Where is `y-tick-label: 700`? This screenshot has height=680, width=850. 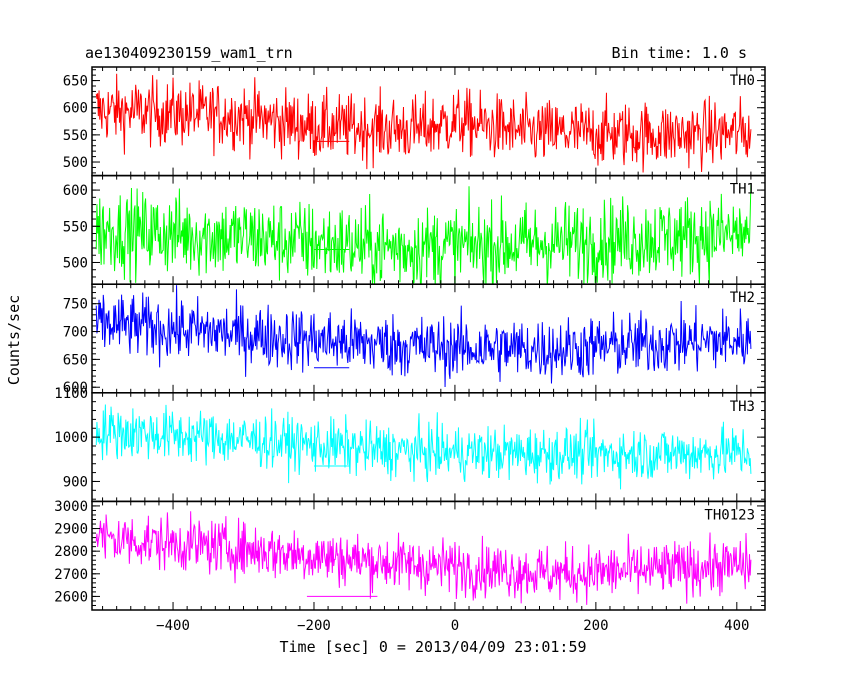 y-tick-label: 700 is located at coordinates (75, 333).